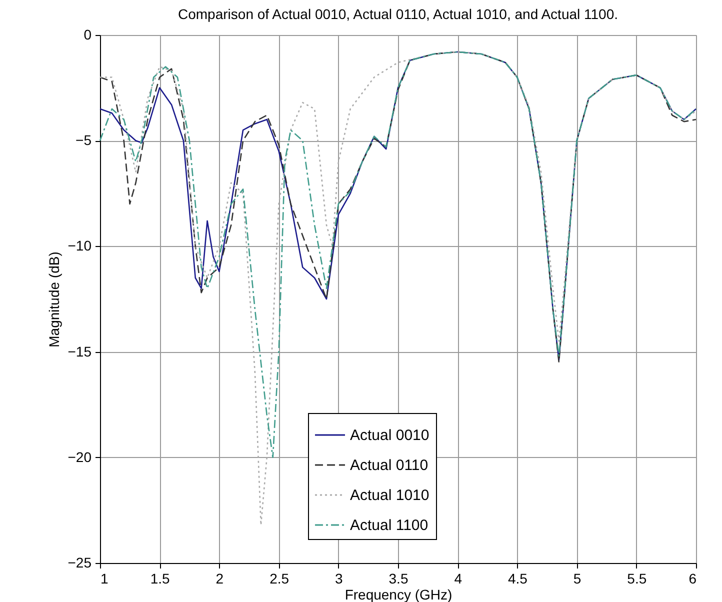  What do you see at coordinates (398, 14) in the screenshot?
I see `chart-title: Comparison of Actual 0010, Actual 0110, Actual 1010, and Actual 1100.` at bounding box center [398, 14].